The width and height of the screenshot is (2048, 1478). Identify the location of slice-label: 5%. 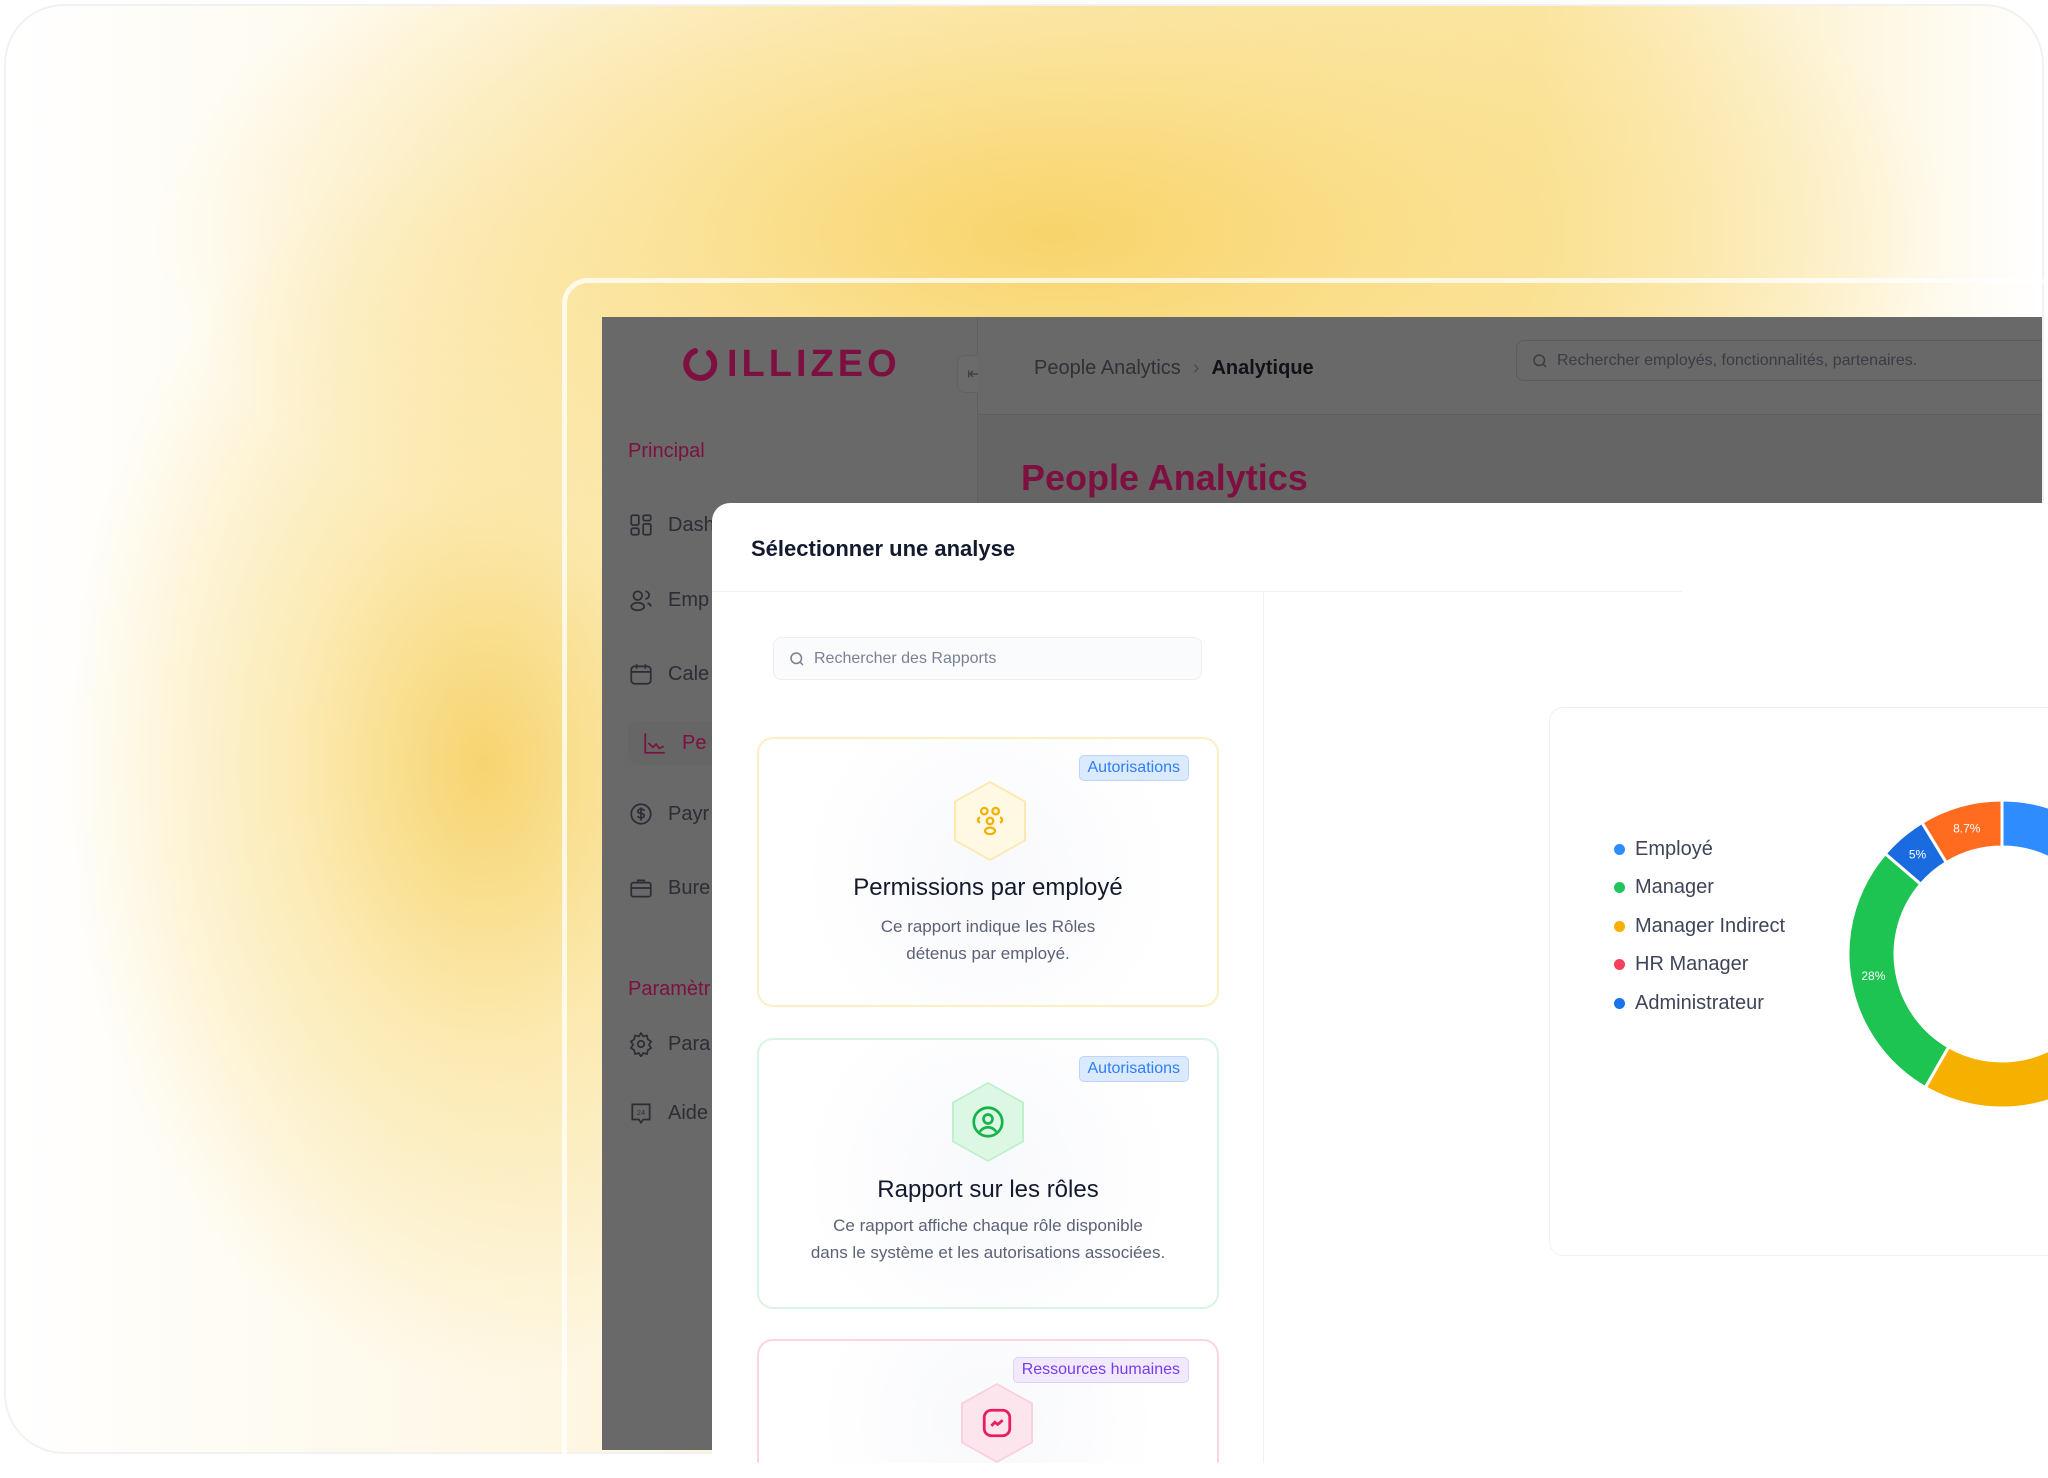
(1918, 855).